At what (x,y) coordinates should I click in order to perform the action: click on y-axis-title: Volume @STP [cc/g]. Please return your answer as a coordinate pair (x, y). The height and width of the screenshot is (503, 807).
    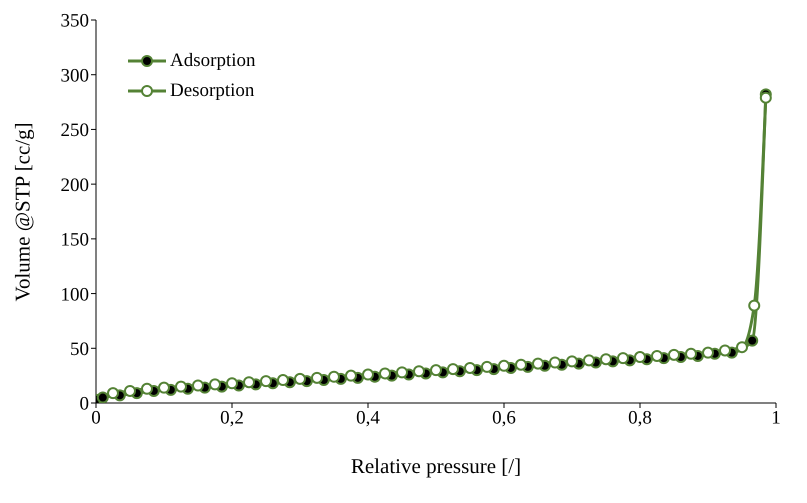
    Looking at the image, I should click on (22, 212).